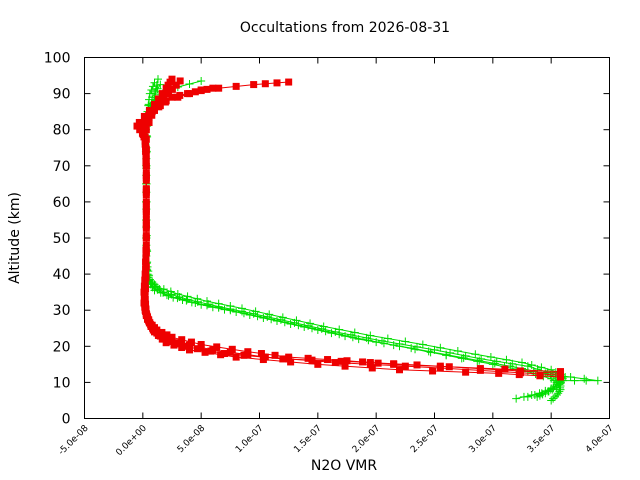  What do you see at coordinates (57, 59) in the screenshot?
I see `y-tick-label: 100` at bounding box center [57, 59].